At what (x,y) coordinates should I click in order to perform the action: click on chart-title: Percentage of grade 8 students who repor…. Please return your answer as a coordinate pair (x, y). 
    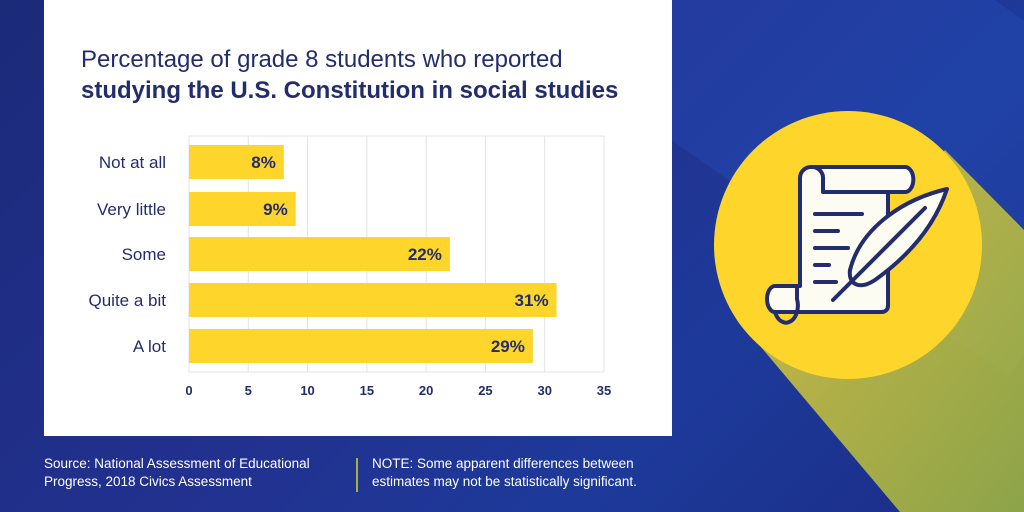
    Looking at the image, I should click on (349, 75).